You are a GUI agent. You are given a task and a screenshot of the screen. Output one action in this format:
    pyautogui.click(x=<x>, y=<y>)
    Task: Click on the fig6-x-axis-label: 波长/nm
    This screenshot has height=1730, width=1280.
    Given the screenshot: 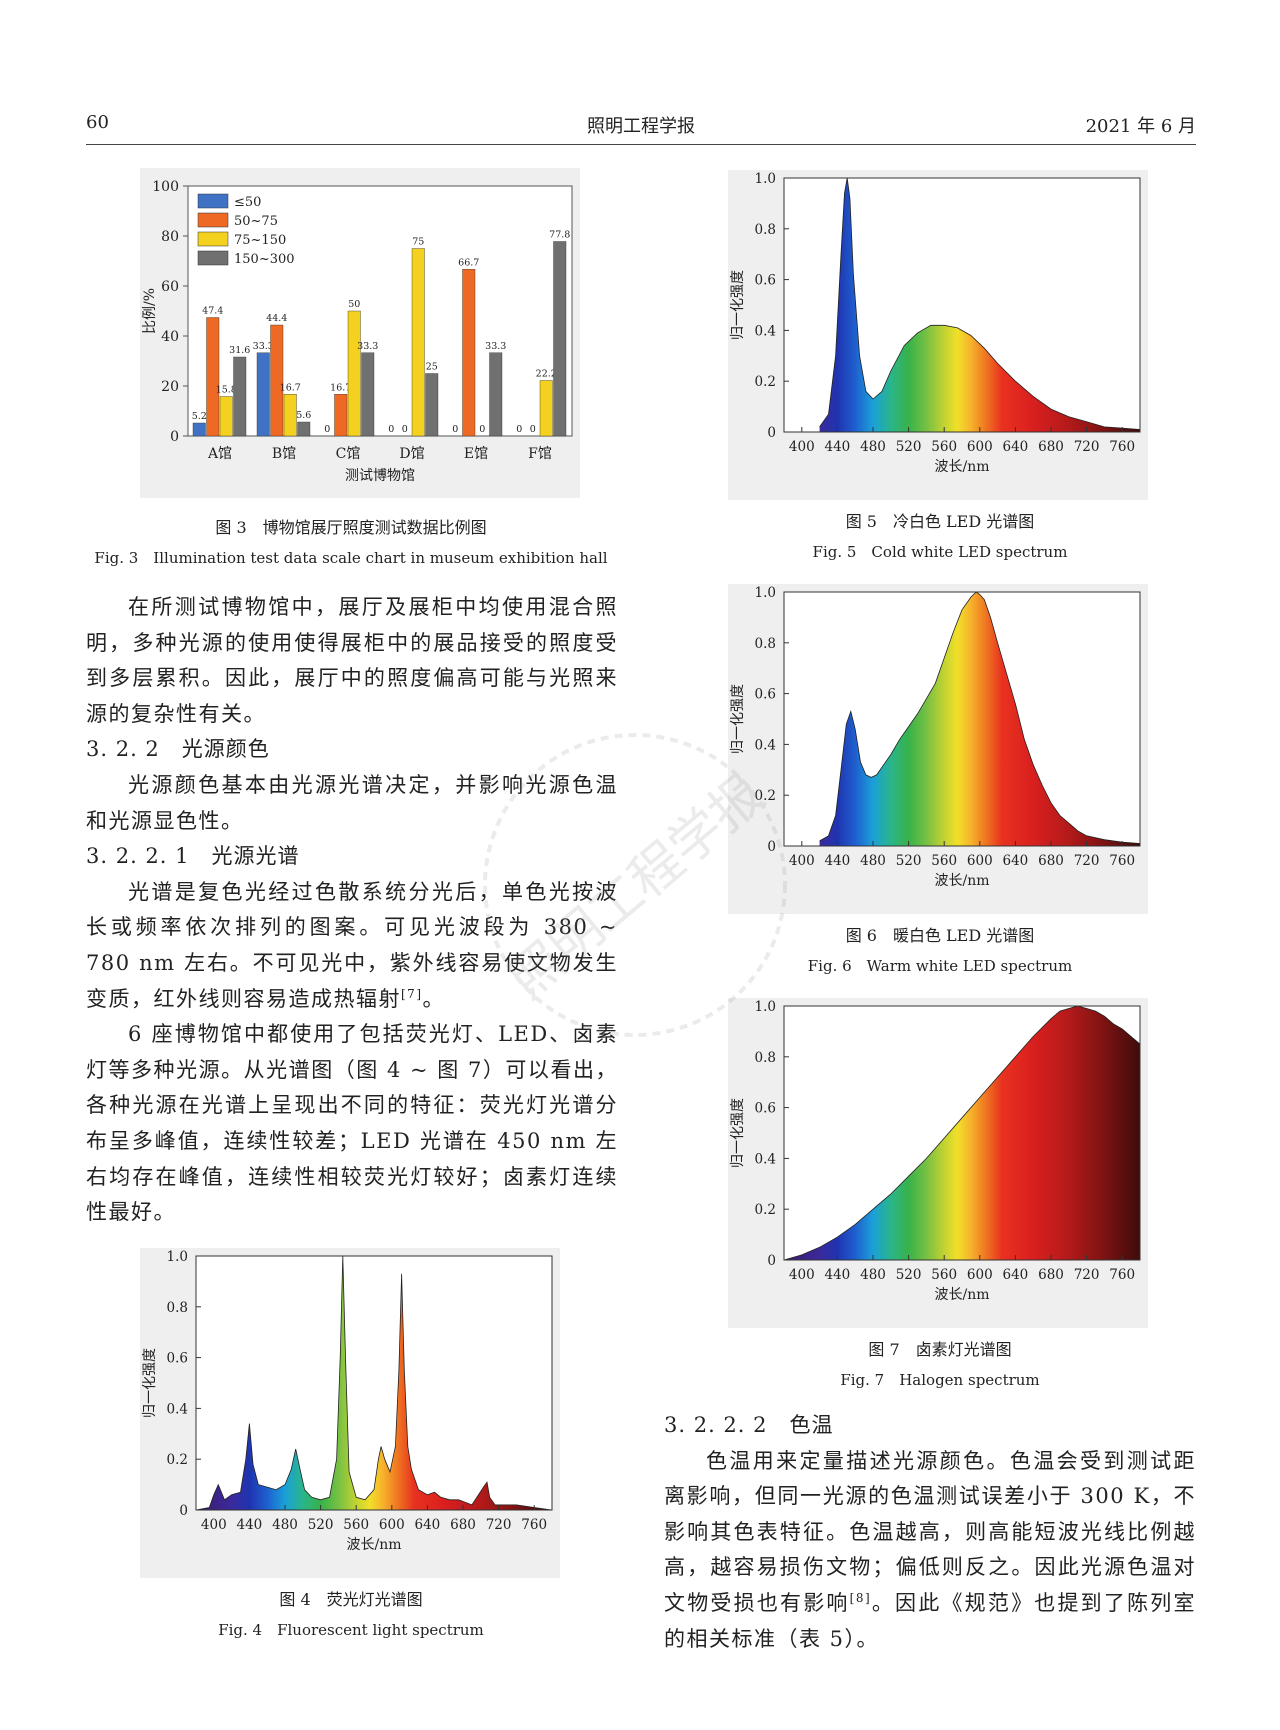 What is the action you would take?
    pyautogui.click(x=961, y=881)
    